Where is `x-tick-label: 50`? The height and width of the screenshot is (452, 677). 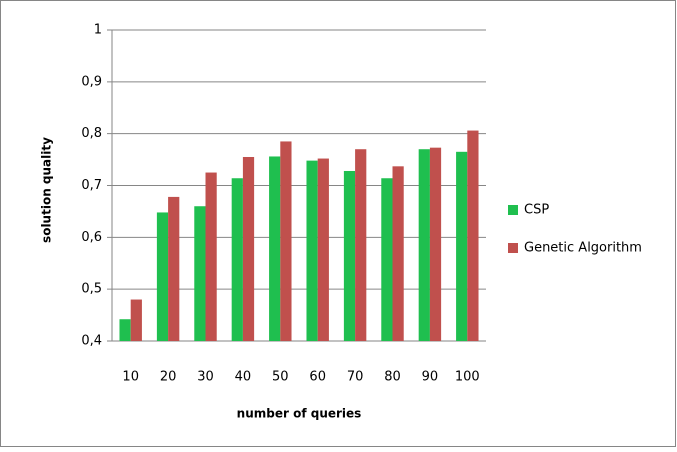
x-tick-label: 50 is located at coordinates (280, 377).